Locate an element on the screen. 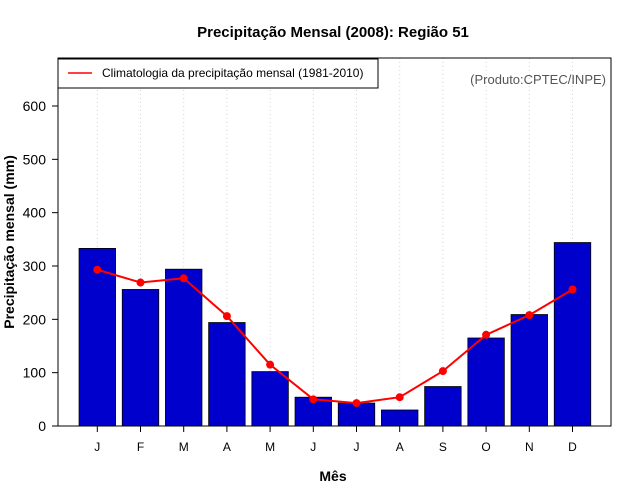 The height and width of the screenshot is (500, 640). y-tick-label: 400 is located at coordinates (35, 213).